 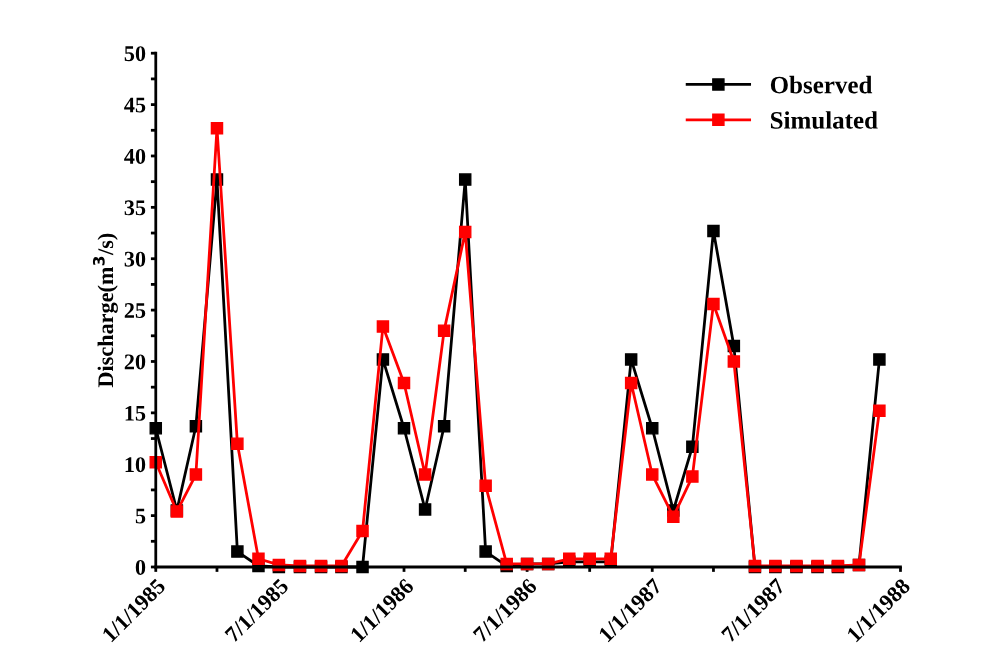 What do you see at coordinates (821, 84) in the screenshot?
I see `legend-label: Observed` at bounding box center [821, 84].